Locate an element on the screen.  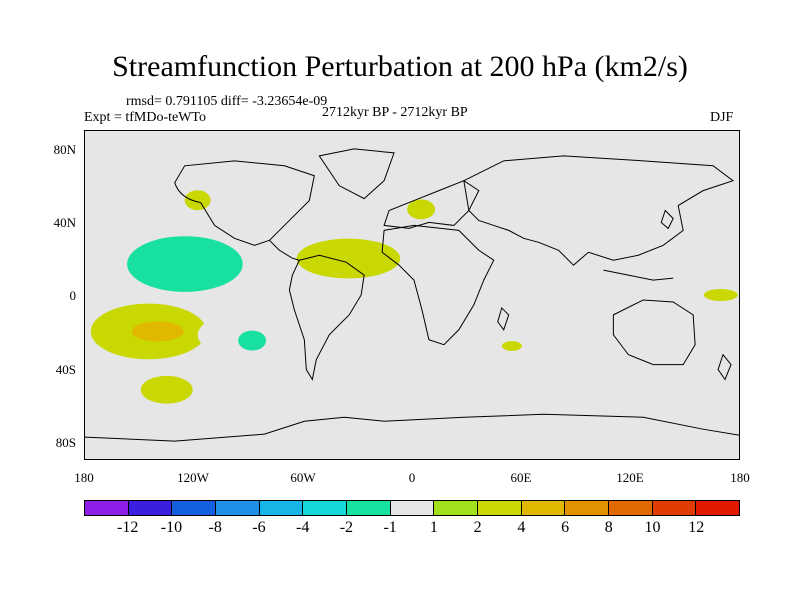
colorbar-label: 2 is located at coordinates (477, 527).